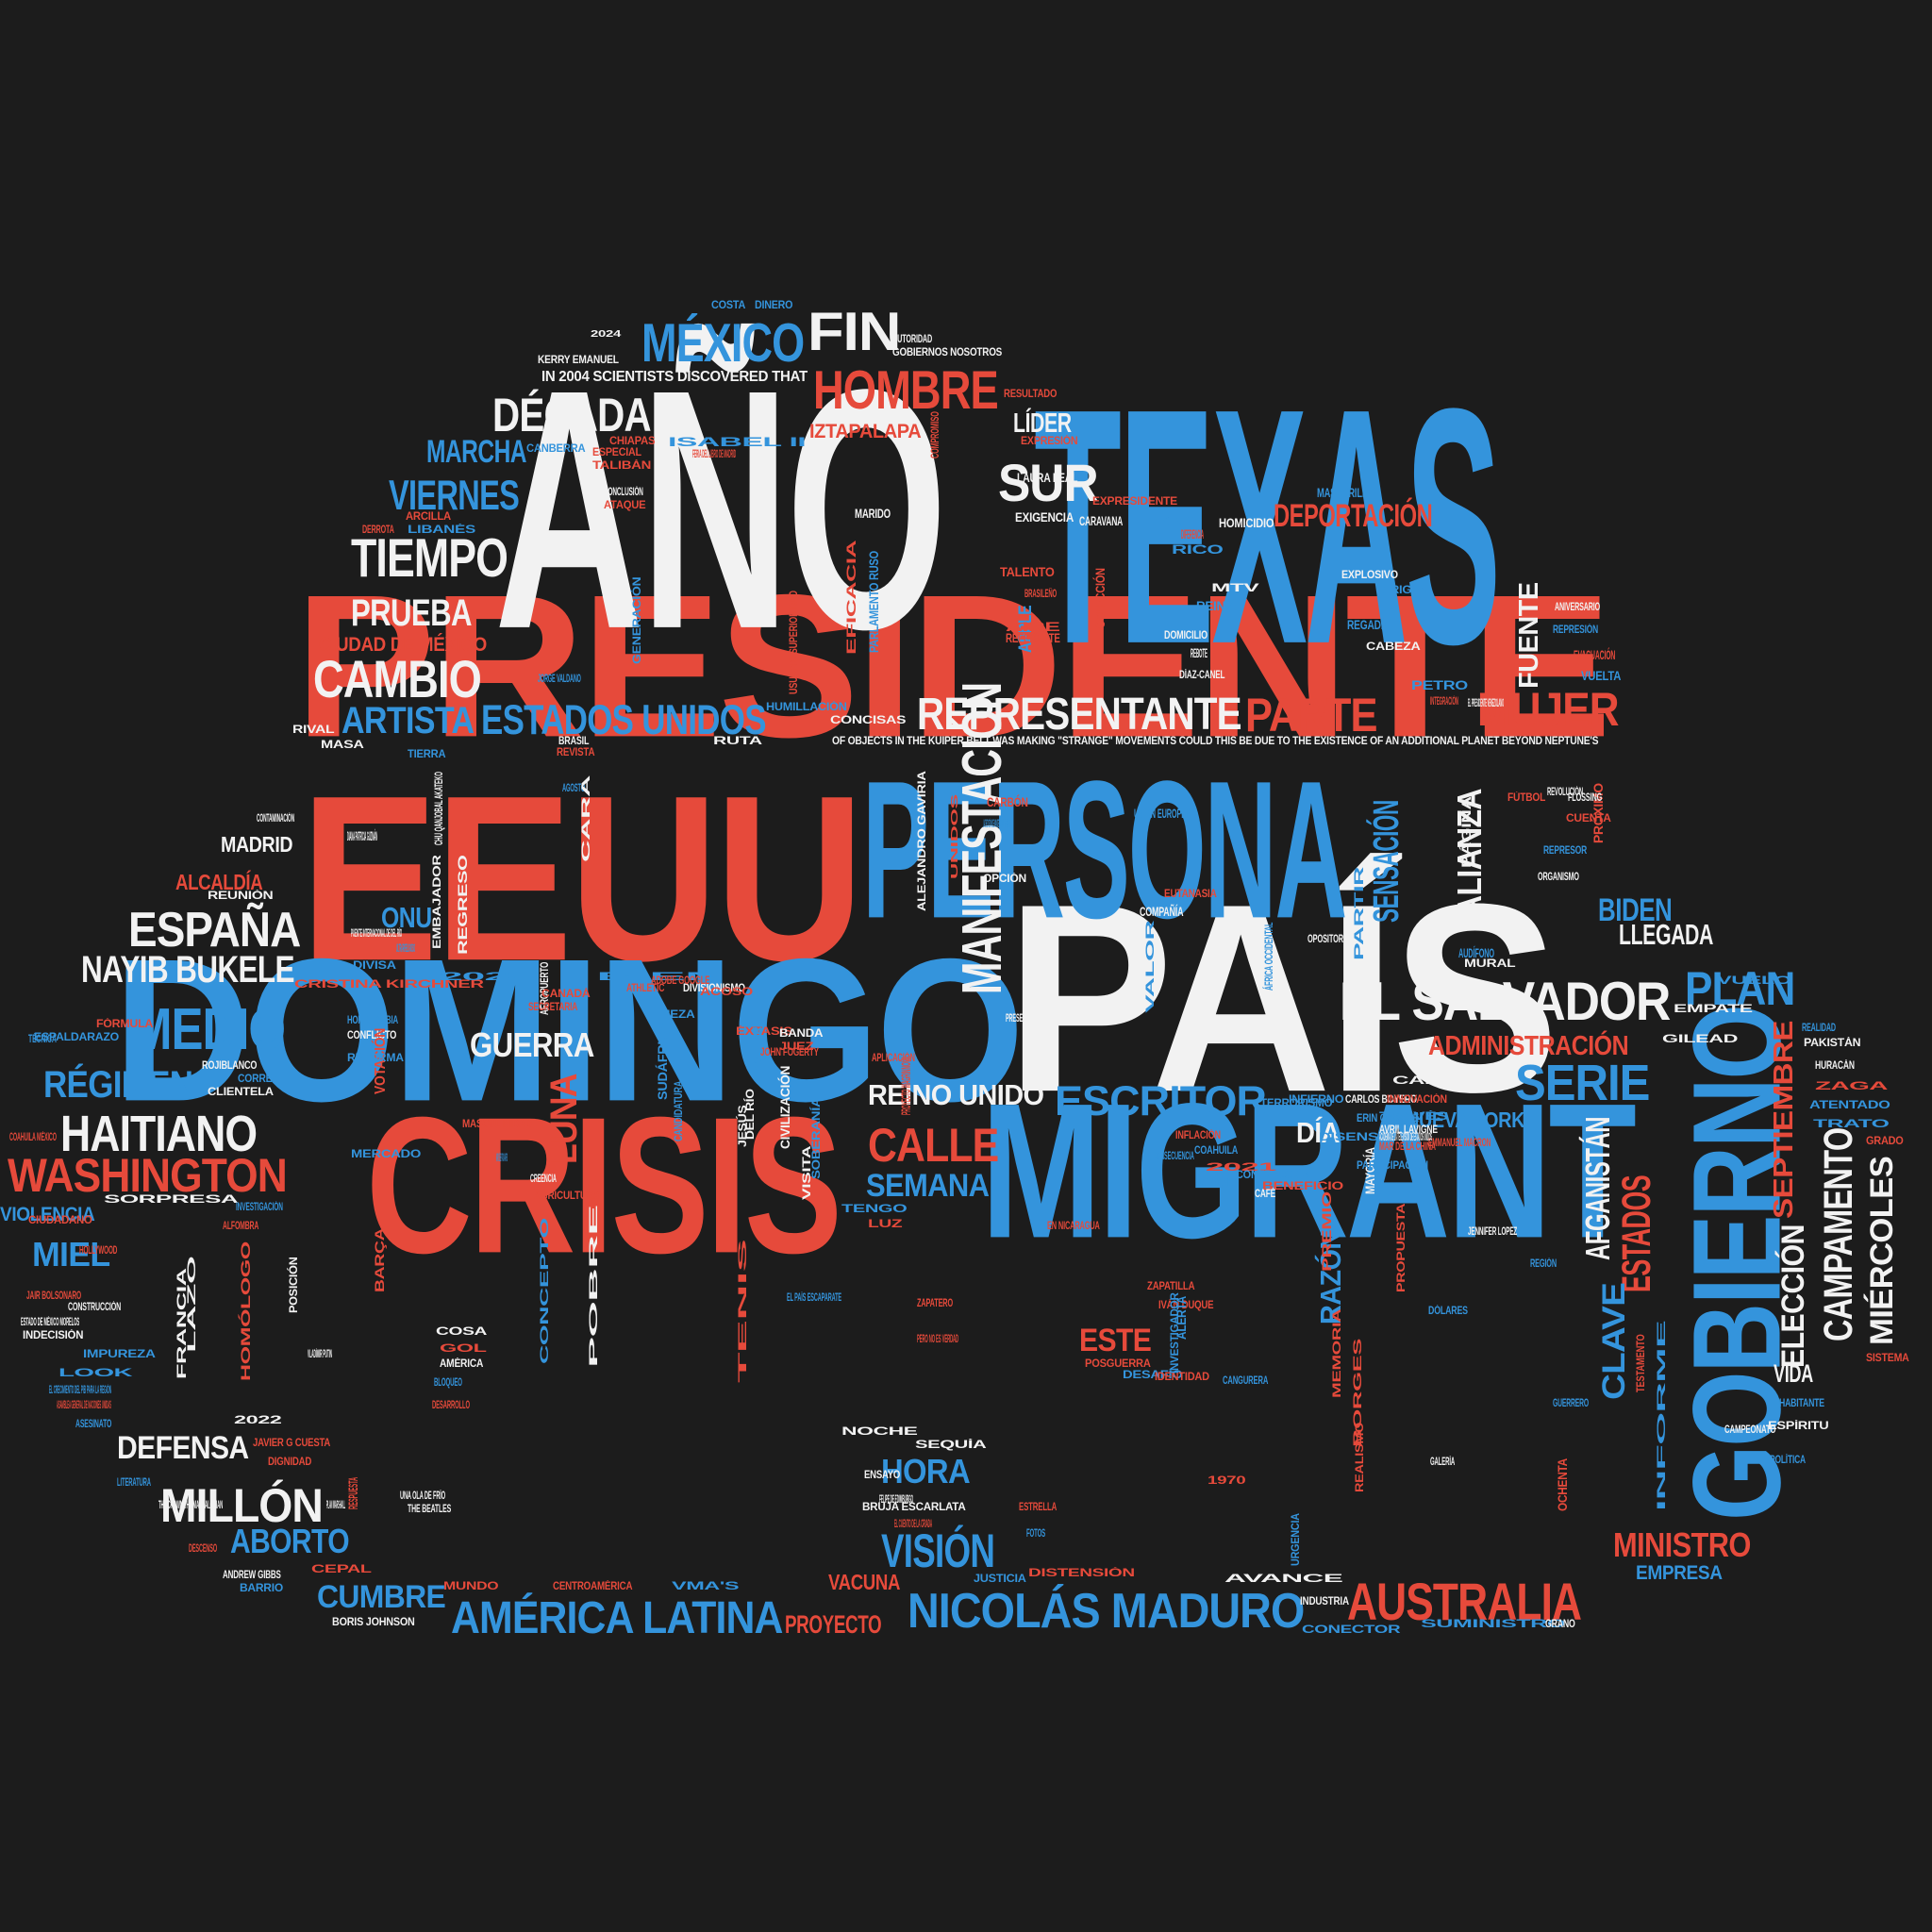 The height and width of the screenshot is (1932, 1932). What do you see at coordinates (1802, 1403) in the screenshot?
I see `word-habitante: HABITANTE` at bounding box center [1802, 1403].